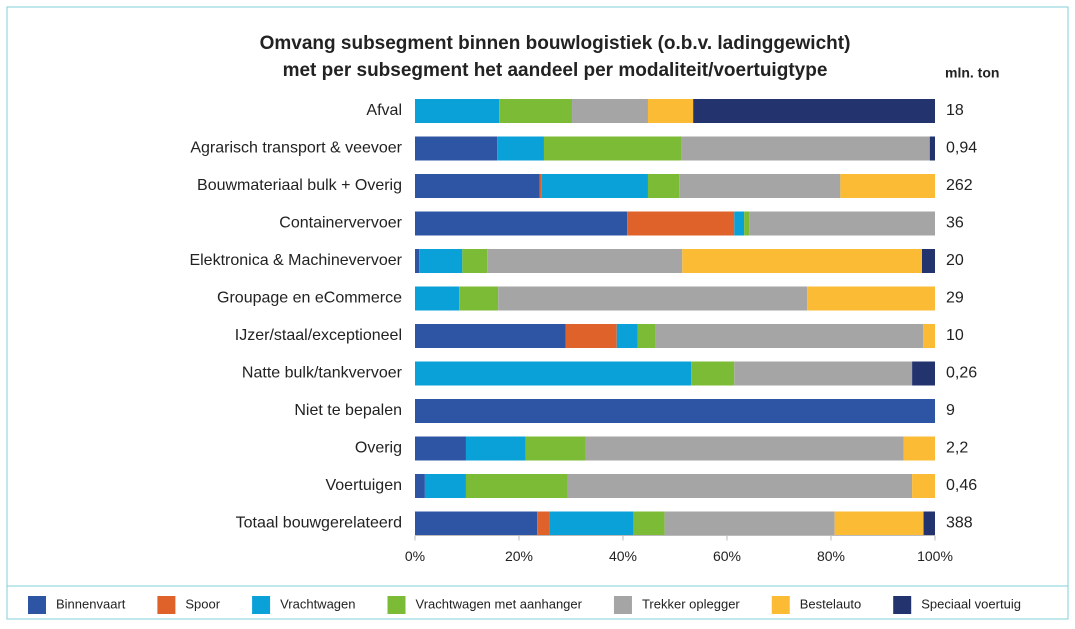  What do you see at coordinates (955, 260) in the screenshot?
I see `total-label: 20` at bounding box center [955, 260].